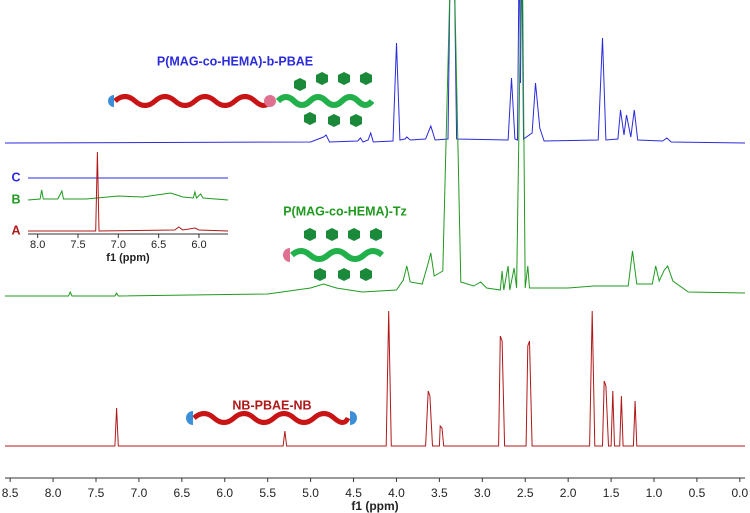 The width and height of the screenshot is (750, 513). I want to click on x-tick-label: 4.5, so click(353, 493).